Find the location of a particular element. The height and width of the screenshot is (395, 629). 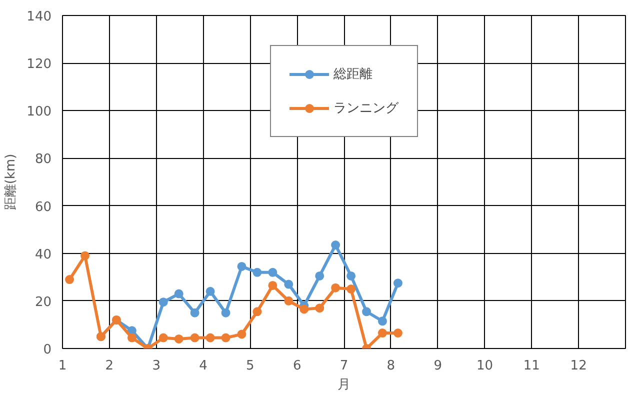

y-axis-title: 距離(km) is located at coordinates (11, 182).